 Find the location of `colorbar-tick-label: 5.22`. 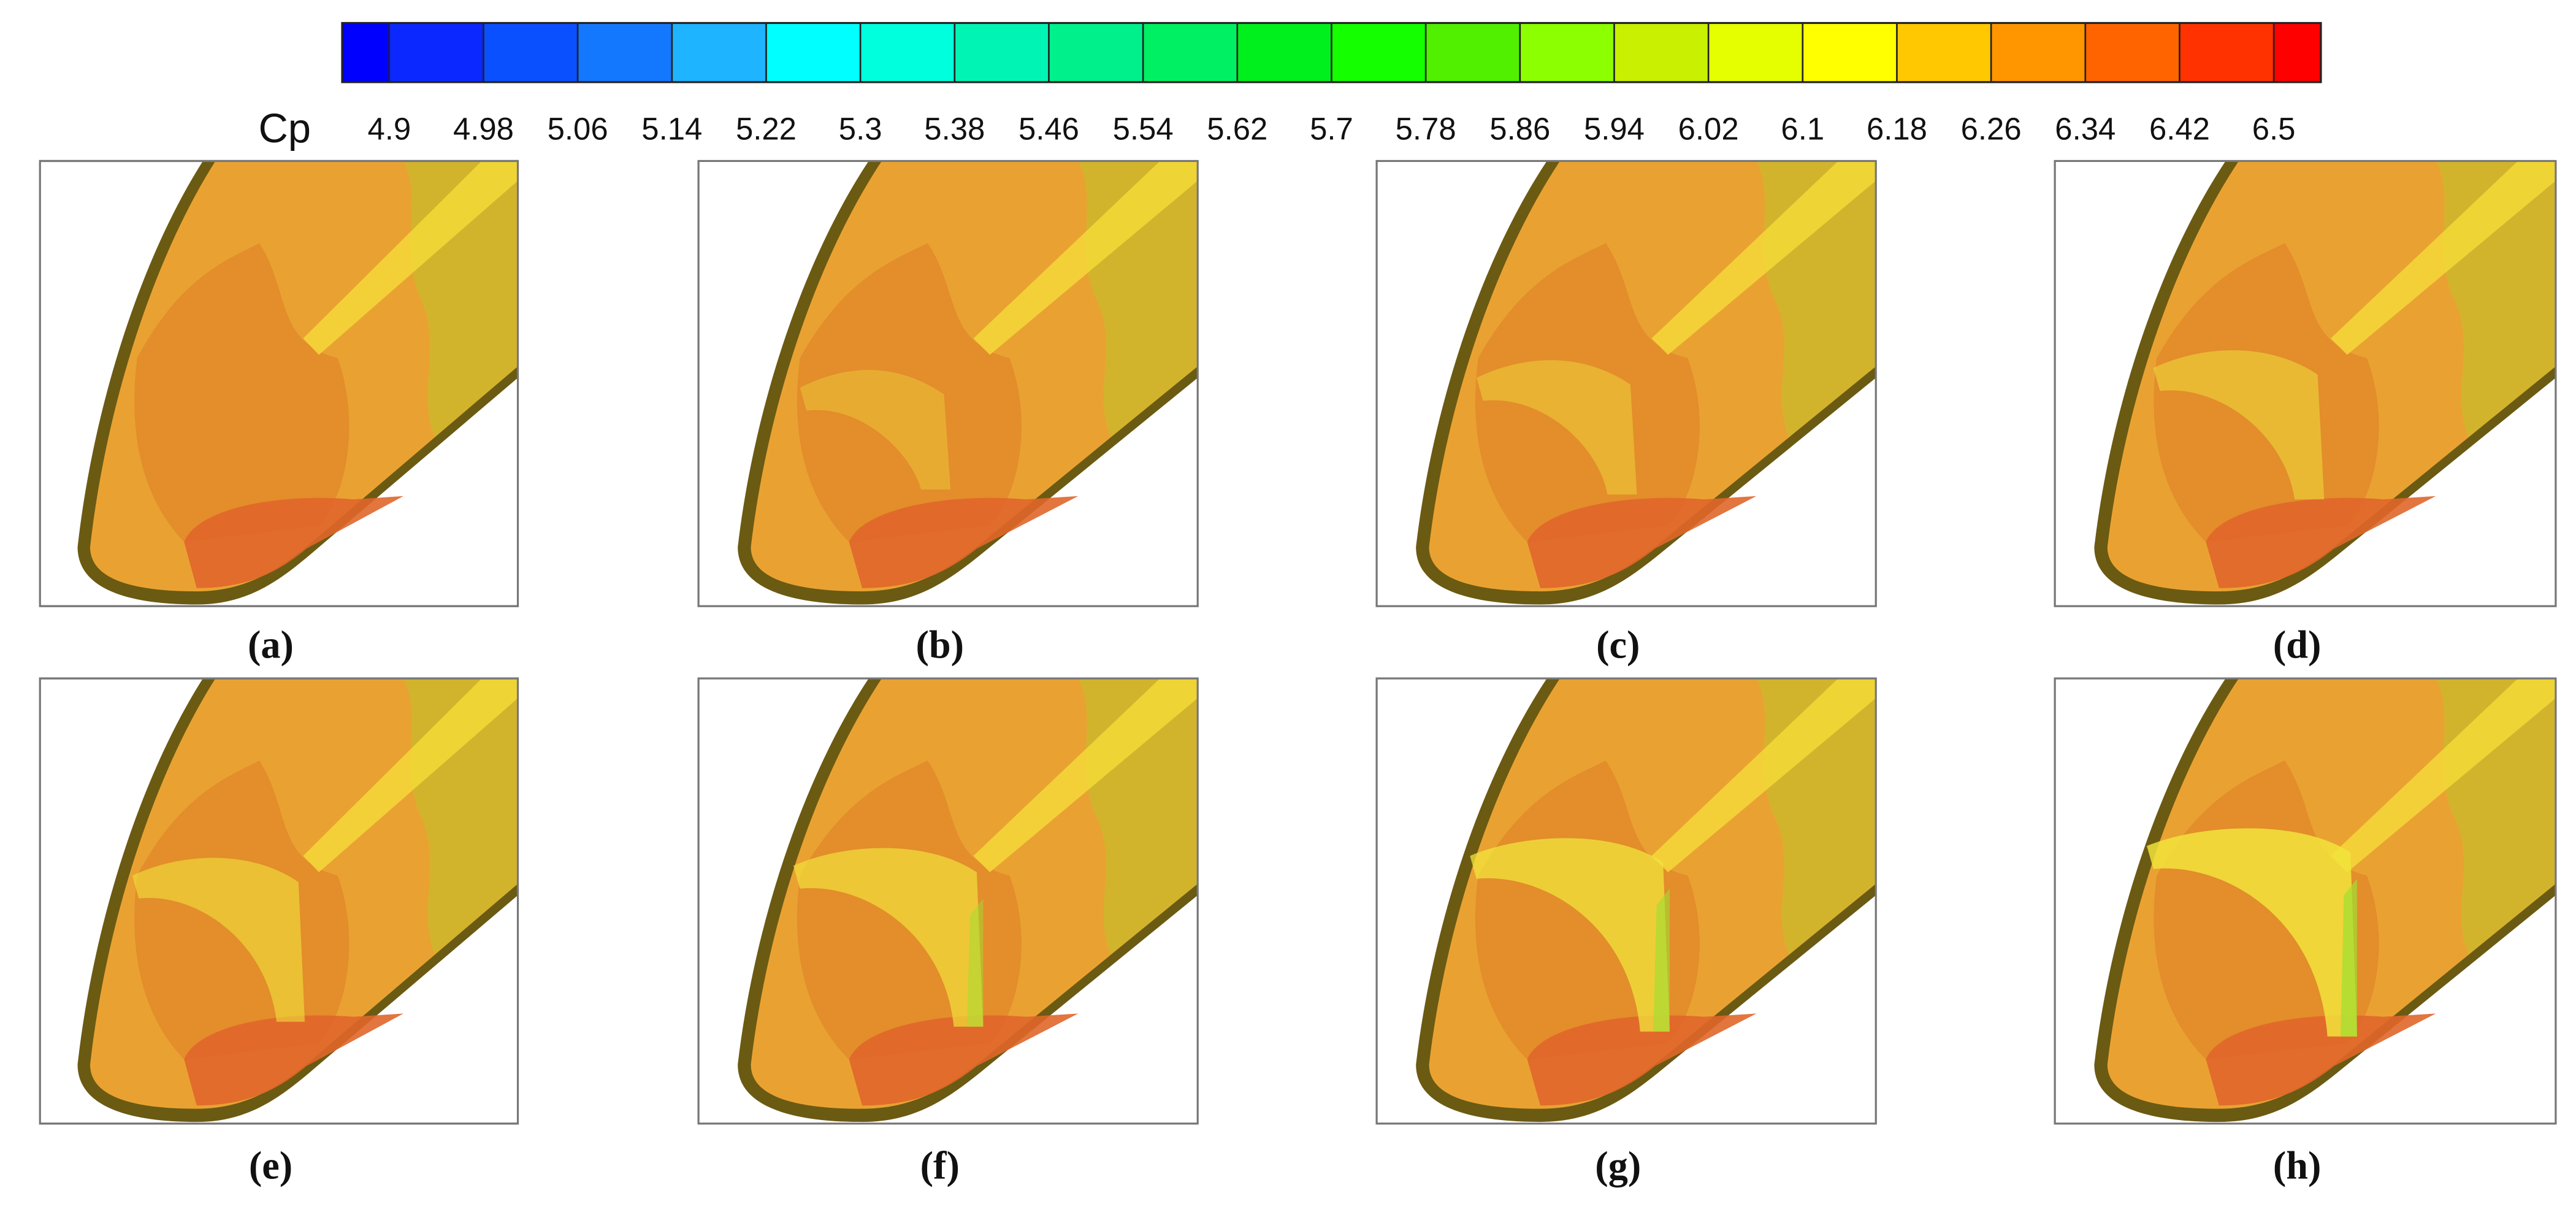

colorbar-tick-label: 5.22 is located at coordinates (766, 129).